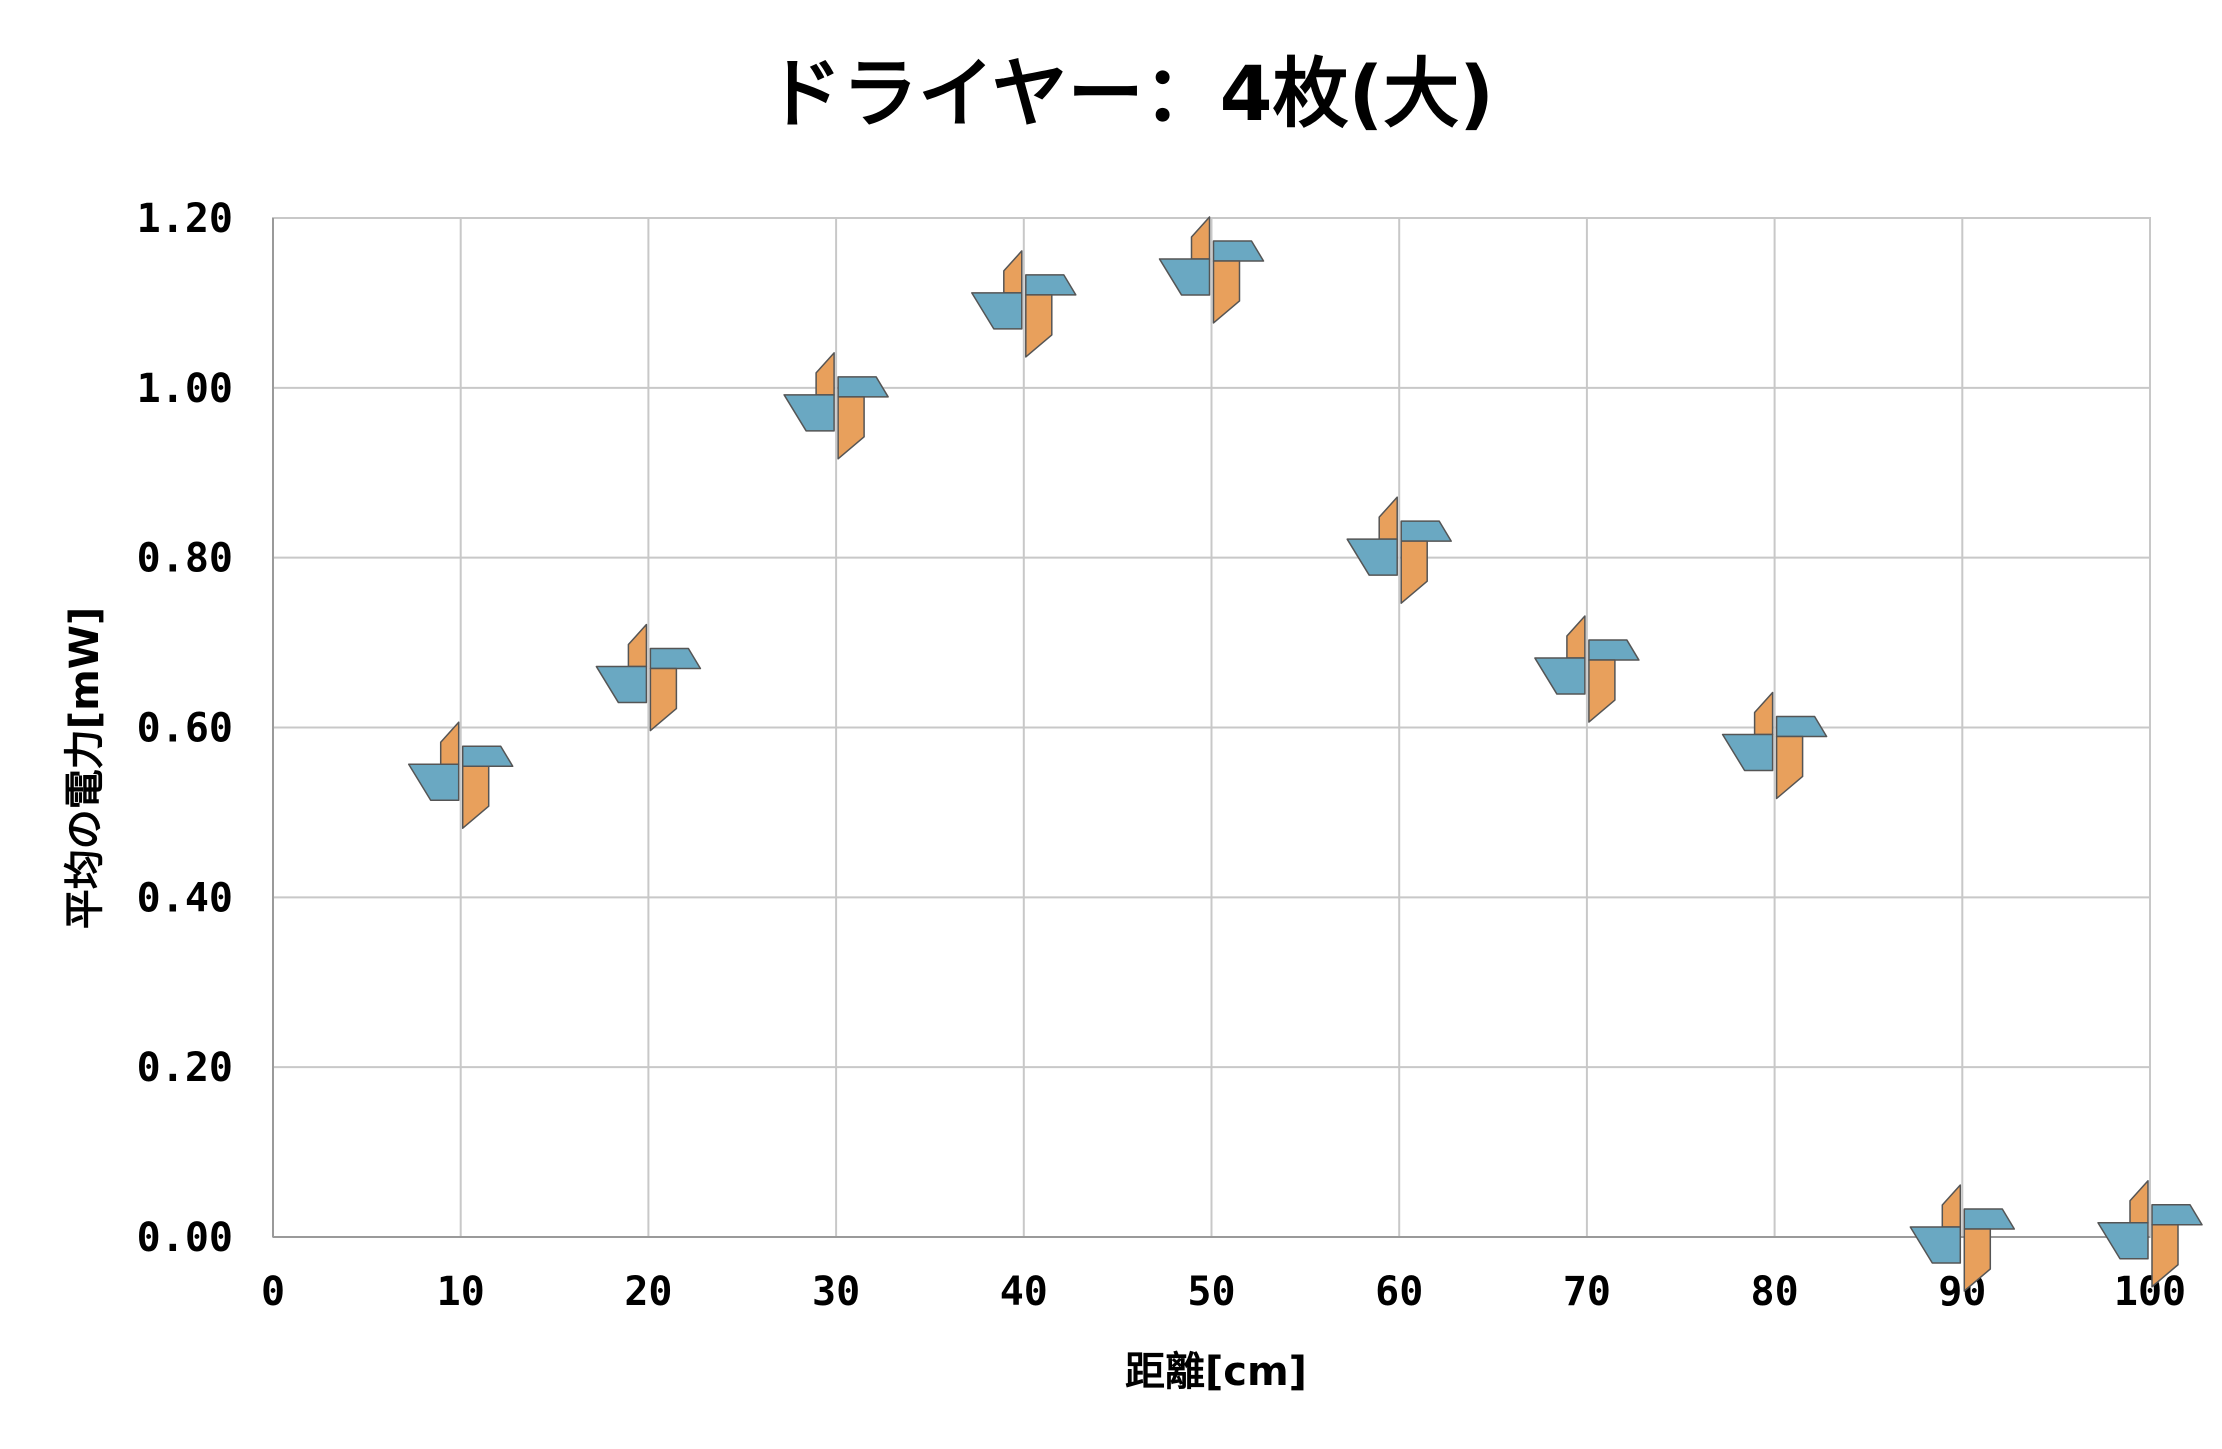 The height and width of the screenshot is (1449, 2222). What do you see at coordinates (1211, 1292) in the screenshot?
I see `x-tick-label: 50` at bounding box center [1211, 1292].